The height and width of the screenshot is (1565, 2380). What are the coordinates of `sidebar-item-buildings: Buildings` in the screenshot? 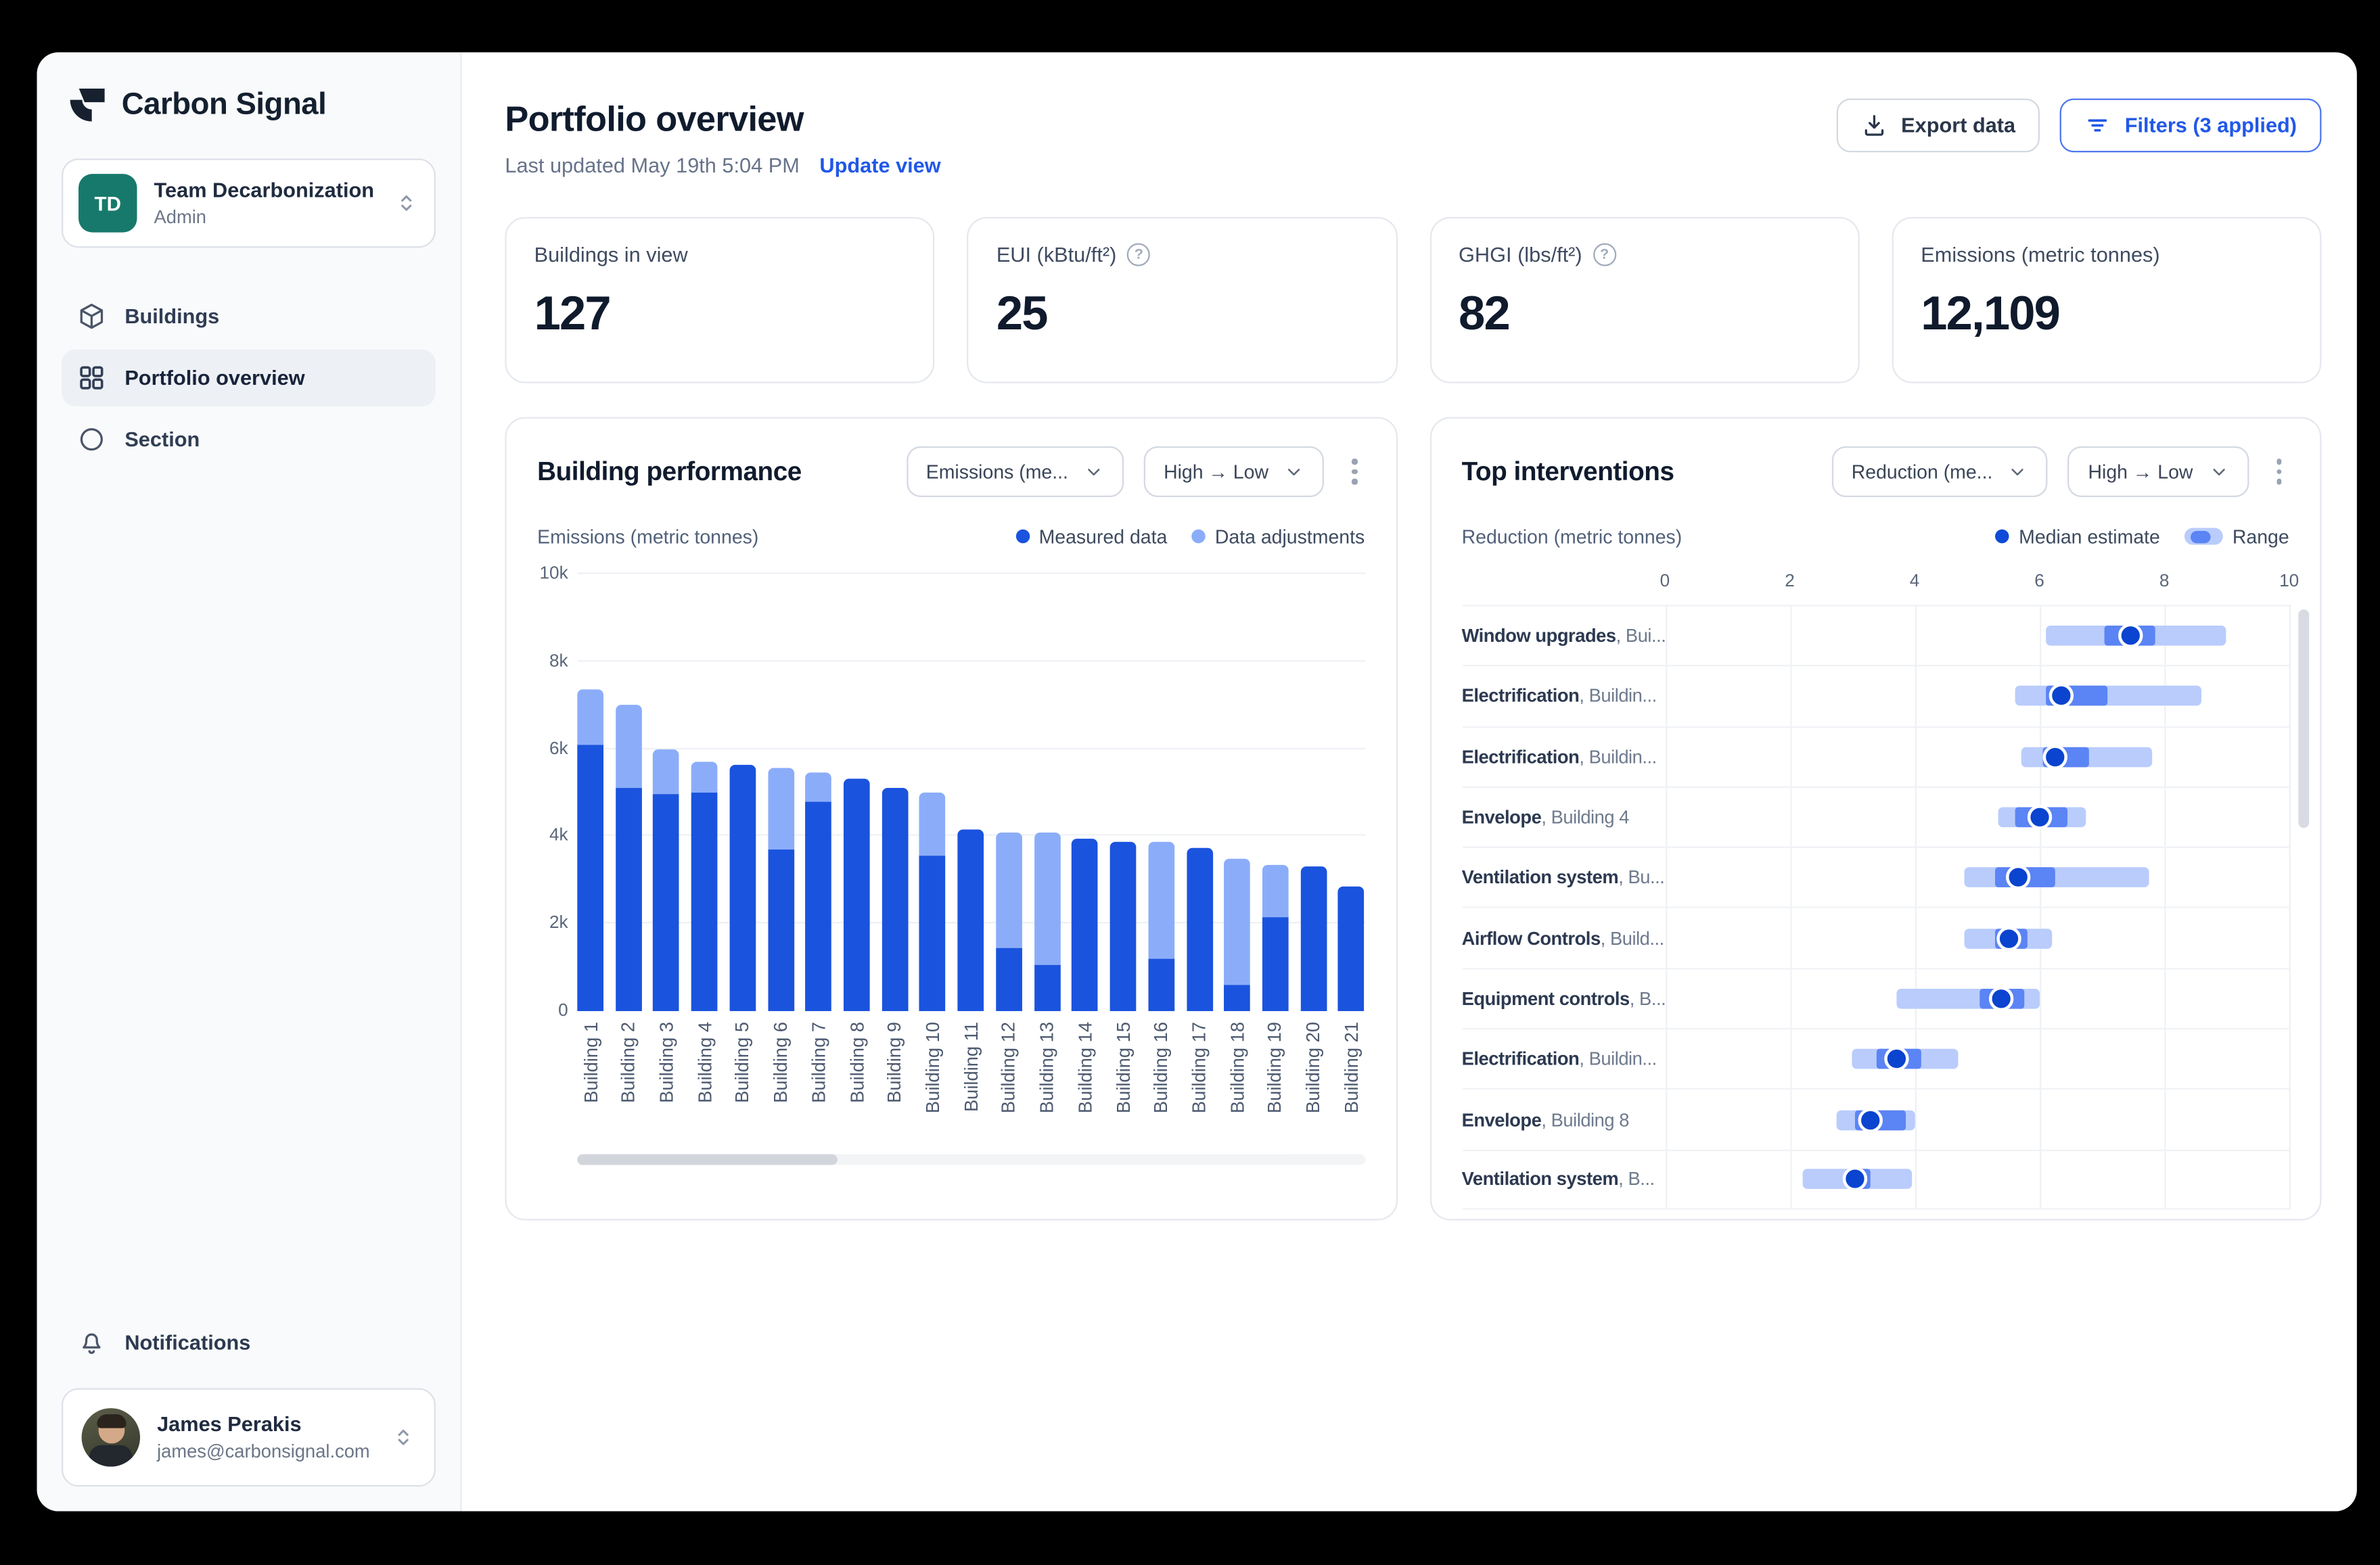 It's located at (249, 316).